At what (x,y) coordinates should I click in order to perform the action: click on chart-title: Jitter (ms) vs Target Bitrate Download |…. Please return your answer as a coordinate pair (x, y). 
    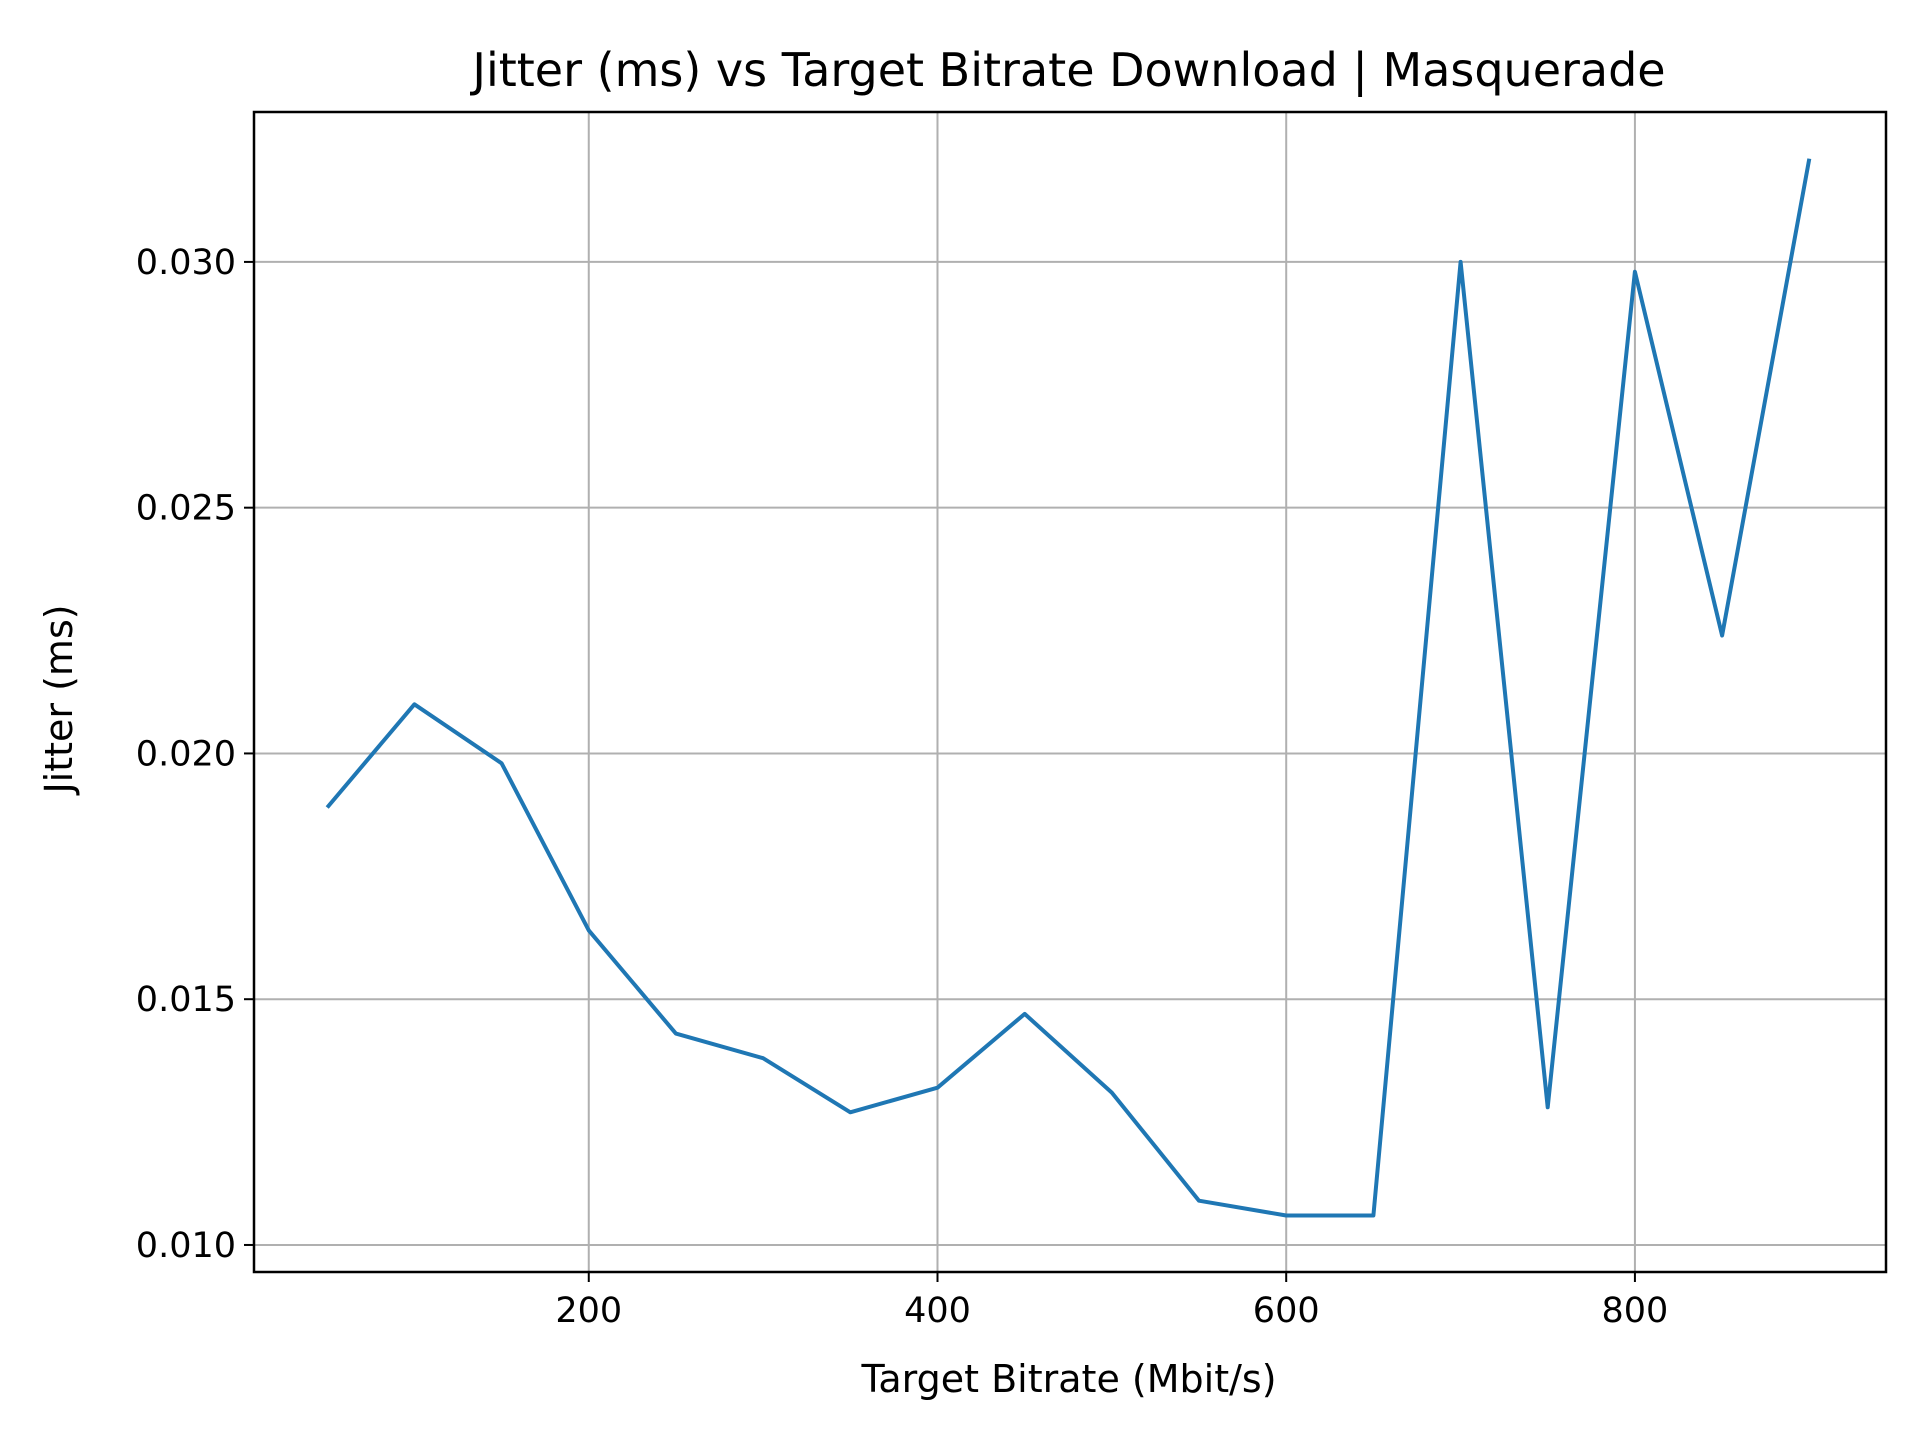
    Looking at the image, I should click on (1067, 70).